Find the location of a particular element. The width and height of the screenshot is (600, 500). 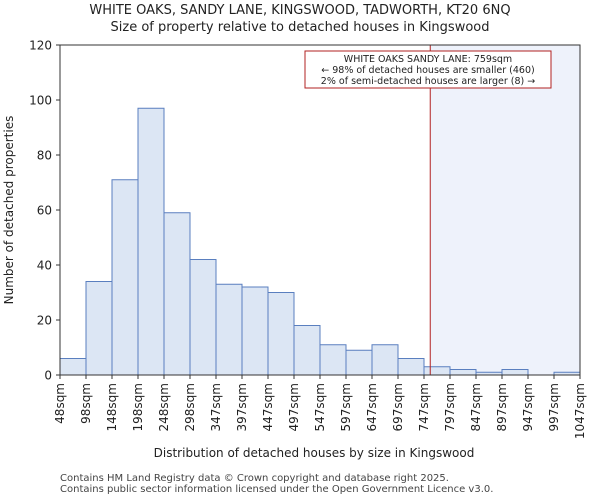

x-tick-label: 98sqm is located at coordinates (86, 403).